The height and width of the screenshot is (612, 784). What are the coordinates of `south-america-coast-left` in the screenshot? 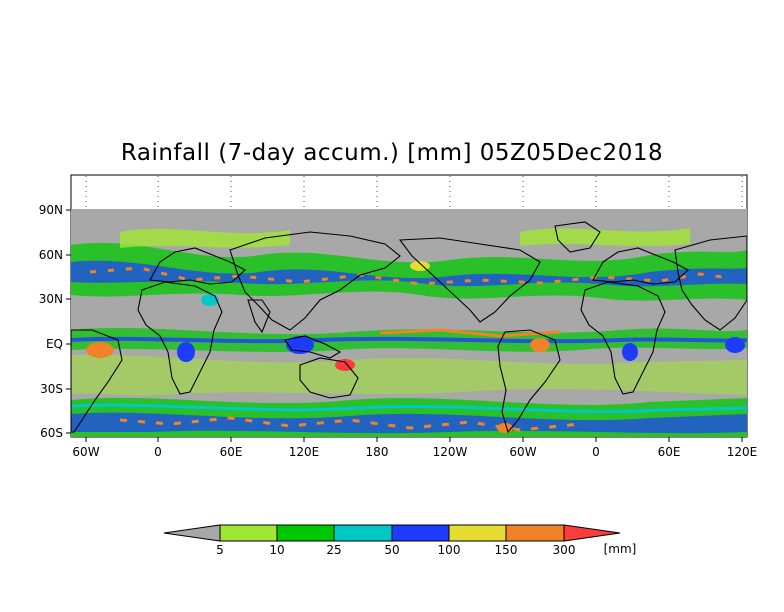 It's located at (97, 381).